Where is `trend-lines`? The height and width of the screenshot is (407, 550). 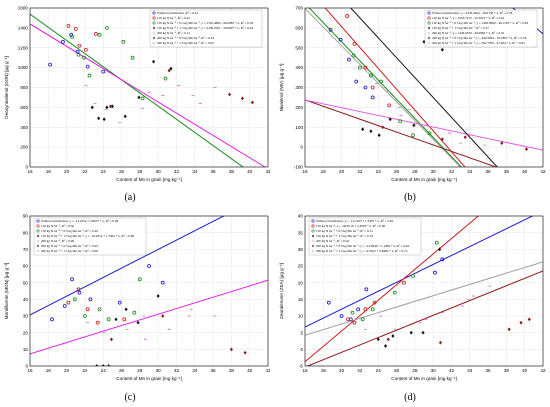 trend-lines is located at coordinates (149, 285).